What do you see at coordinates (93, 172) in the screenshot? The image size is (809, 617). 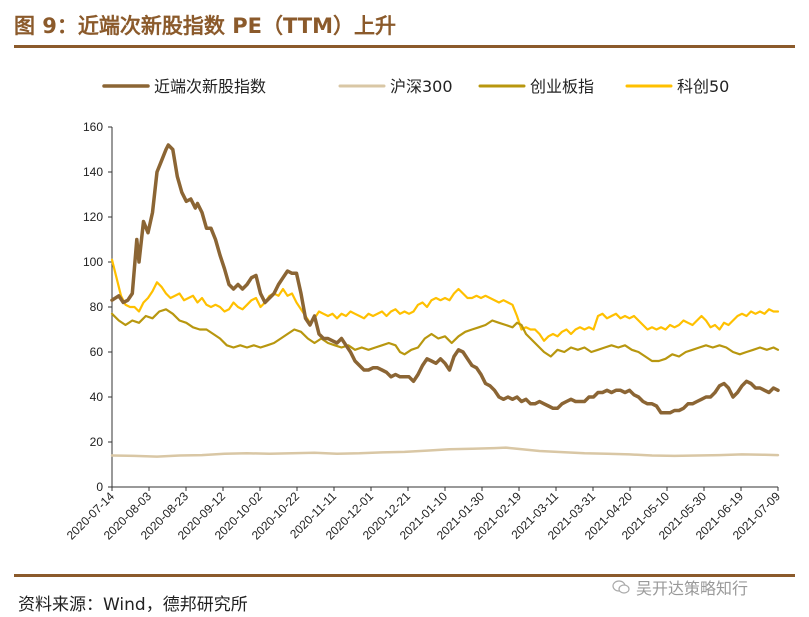 I see `y-tick-label: 140` at bounding box center [93, 172].